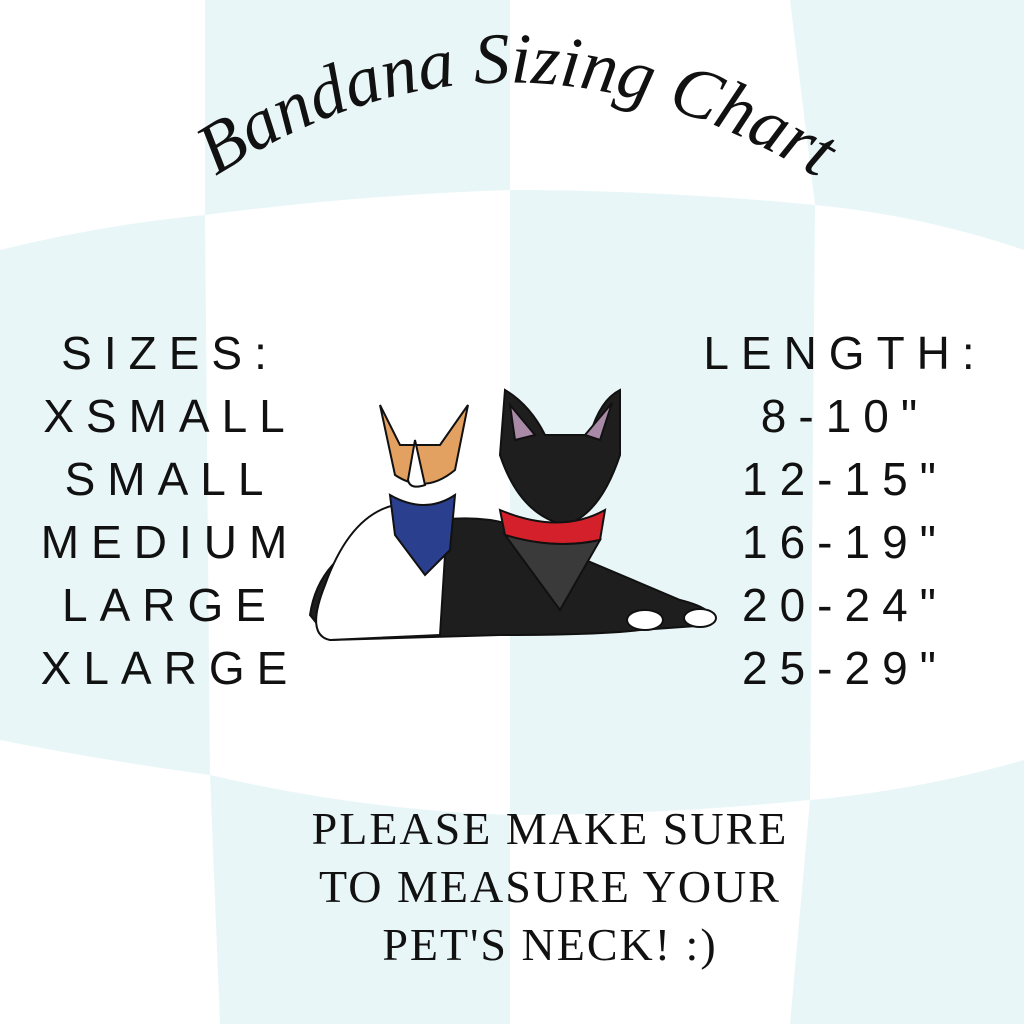 The height and width of the screenshot is (1024, 1024). I want to click on length-item: 25-29", so click(845, 668).